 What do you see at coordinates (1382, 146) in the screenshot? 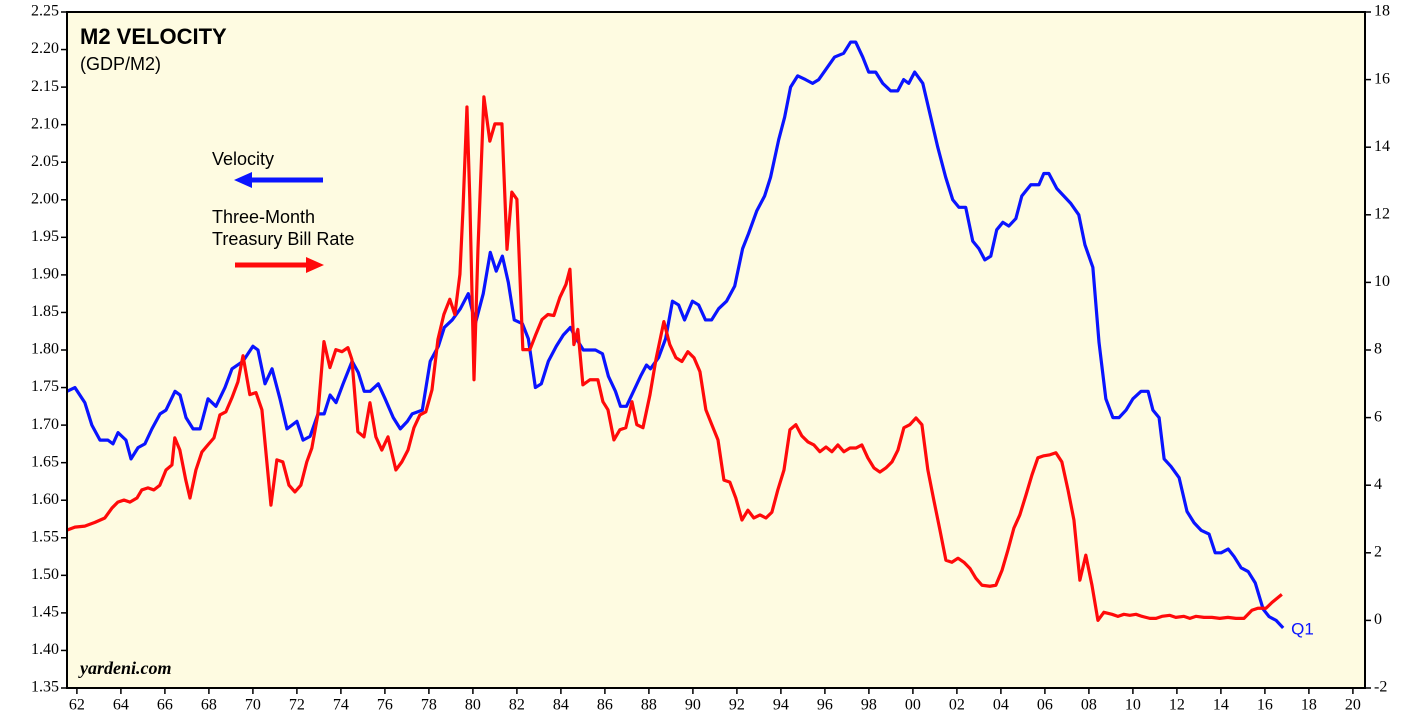
I see `y2-tick-label: 14` at bounding box center [1382, 146].